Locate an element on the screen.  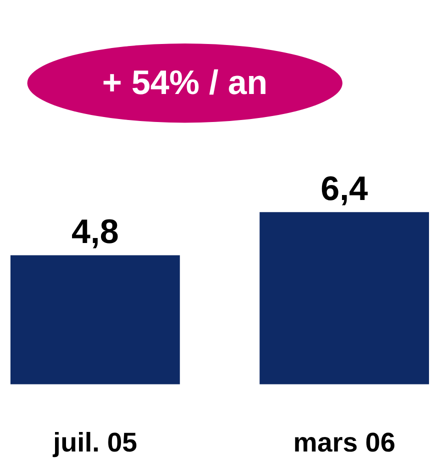
data-label: 6,4 is located at coordinates (344, 189).